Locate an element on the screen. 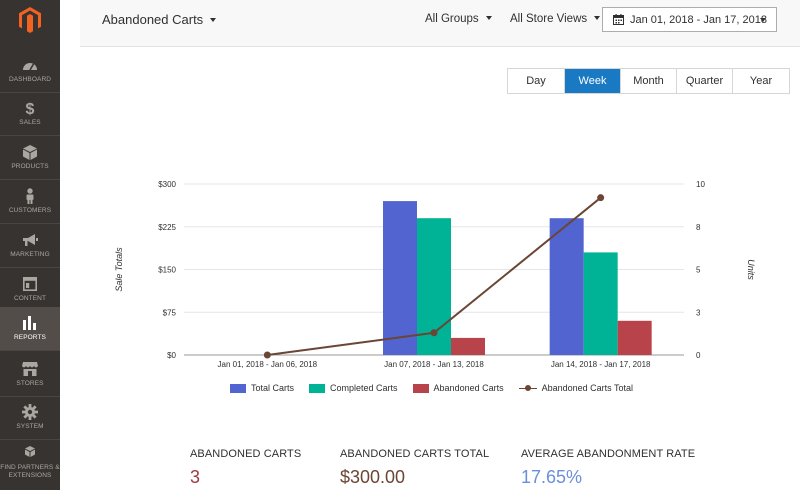 The width and height of the screenshot is (800, 490). report-type-select: Abandoned Carts is located at coordinates (159, 19).